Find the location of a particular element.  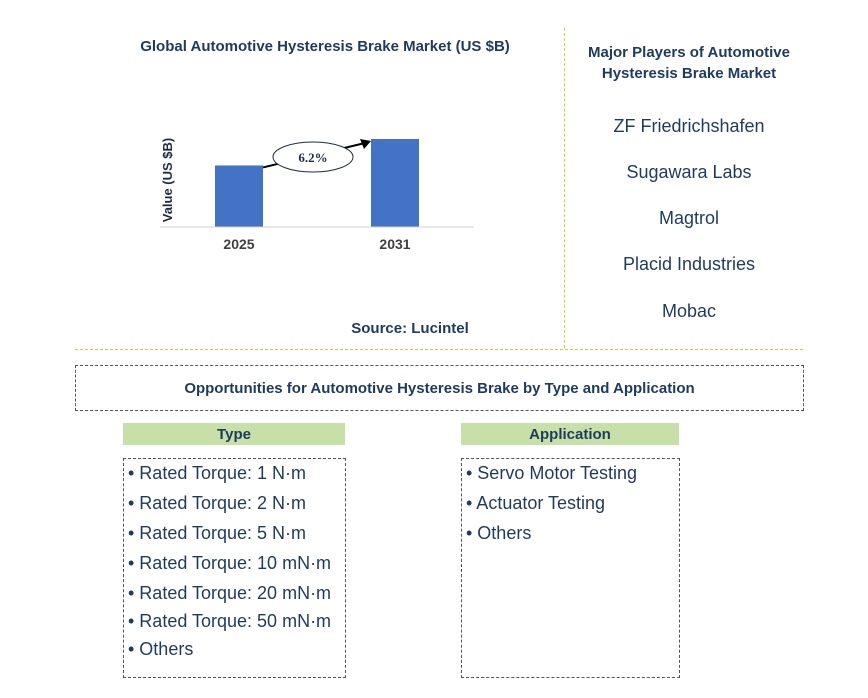

horizontal-divider is located at coordinates (439, 349).